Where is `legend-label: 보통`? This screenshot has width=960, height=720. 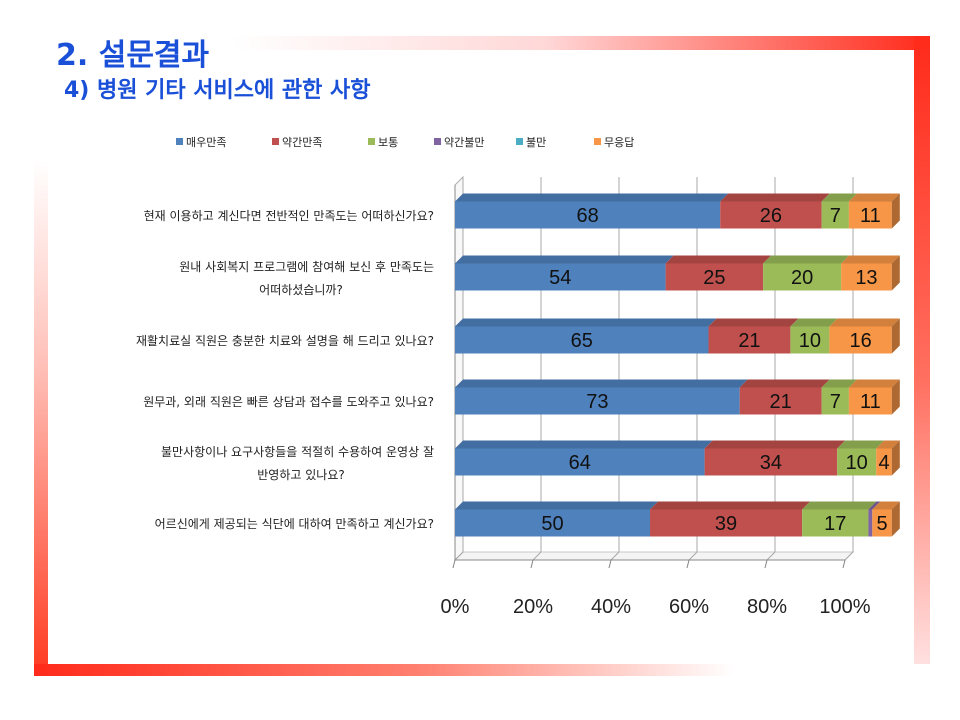
legend-label: 보통 is located at coordinates (388, 142).